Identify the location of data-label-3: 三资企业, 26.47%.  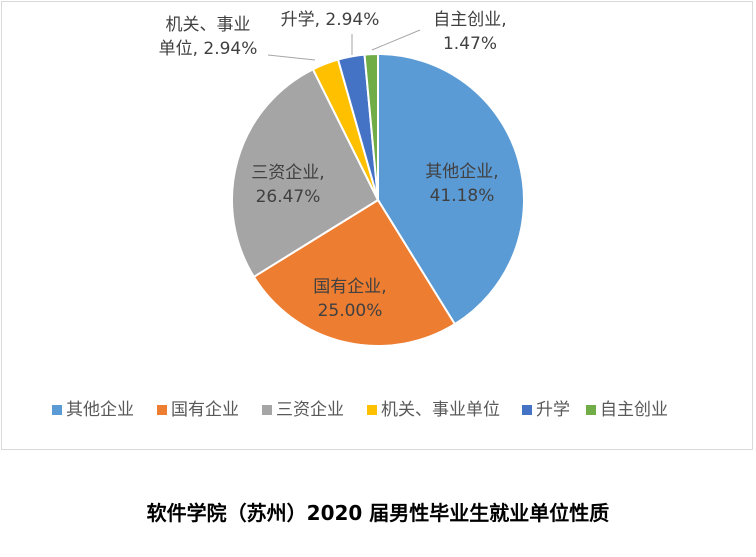
(287, 185).